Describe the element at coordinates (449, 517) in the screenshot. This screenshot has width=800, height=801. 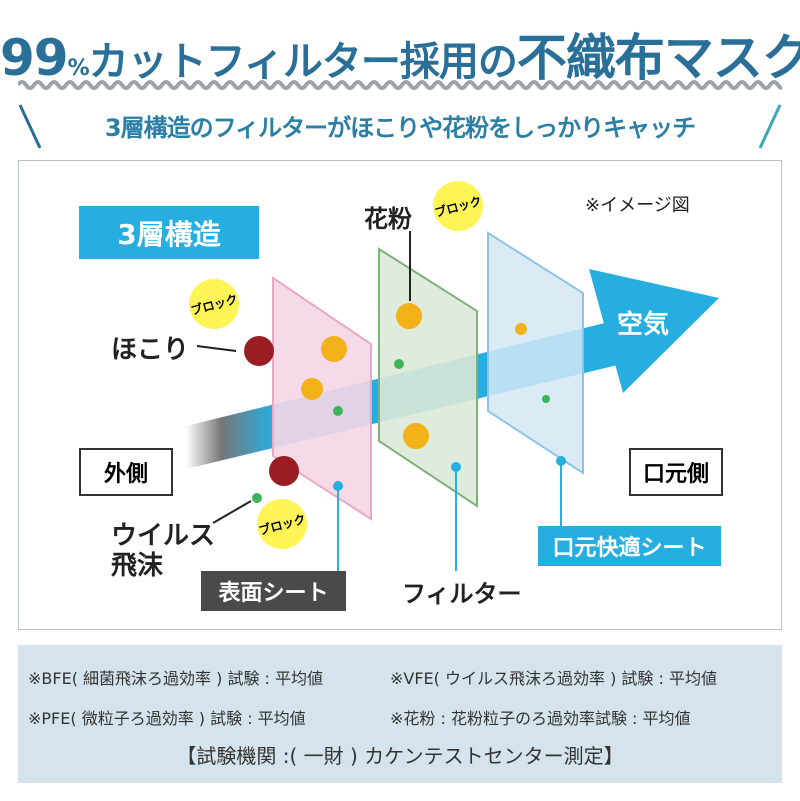
I see `pointer-lines` at that location.